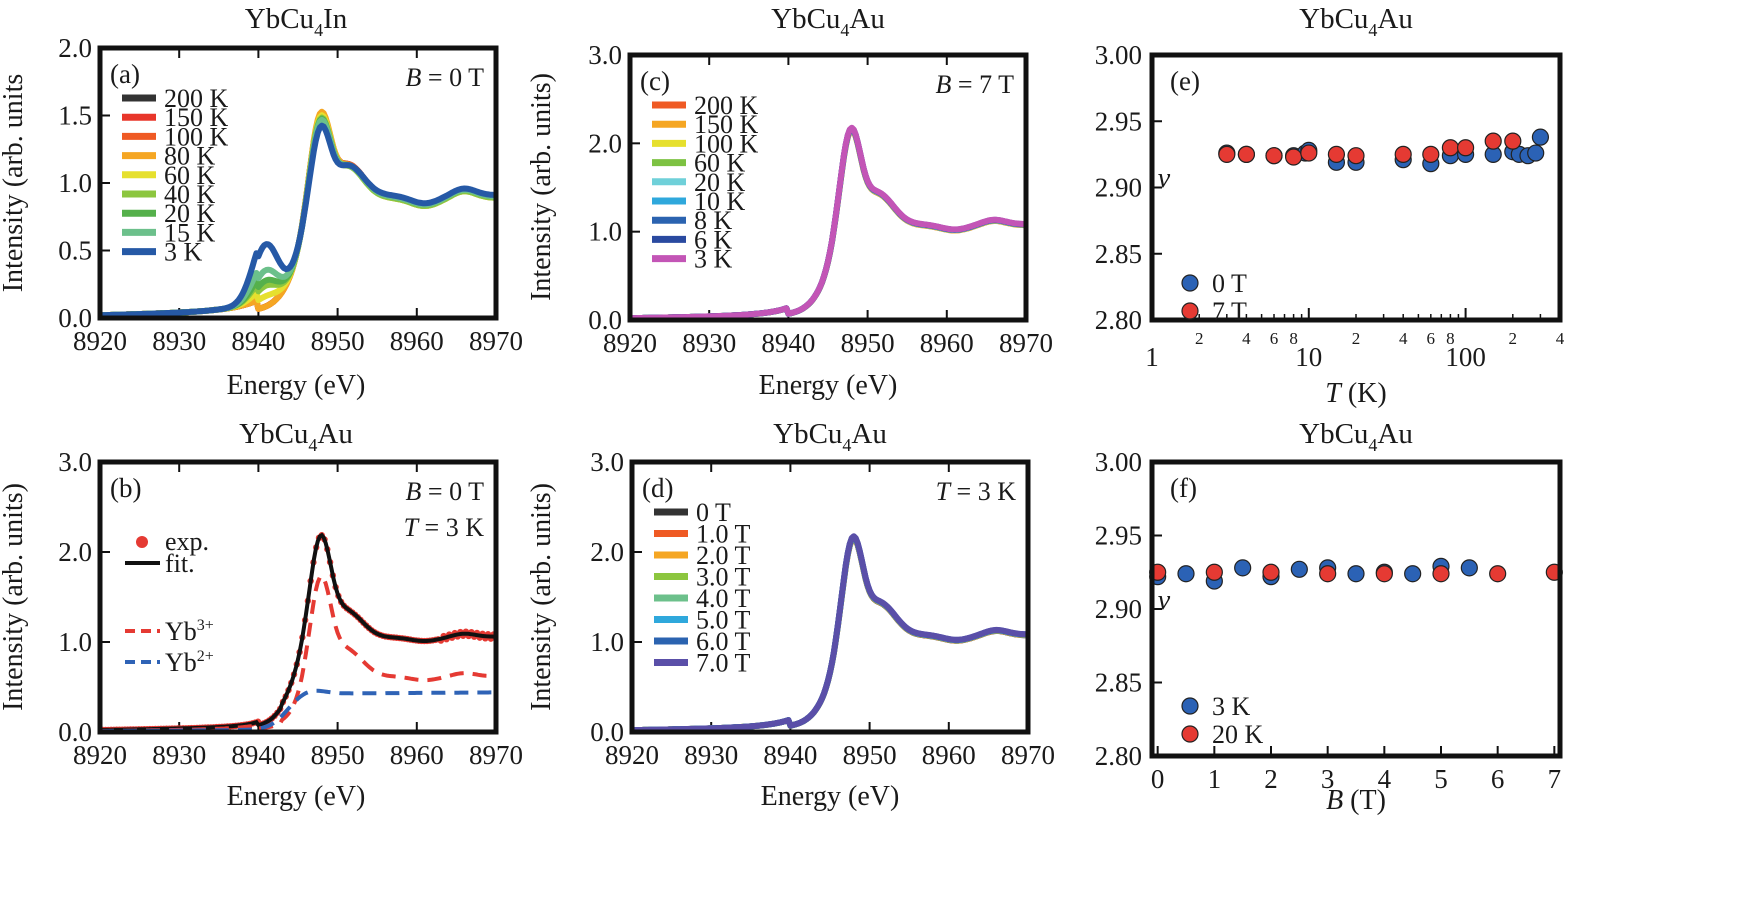 The width and height of the screenshot is (1743, 905). What do you see at coordinates (720, 182) in the screenshot?
I see `legend-label: 20 K` at bounding box center [720, 182].